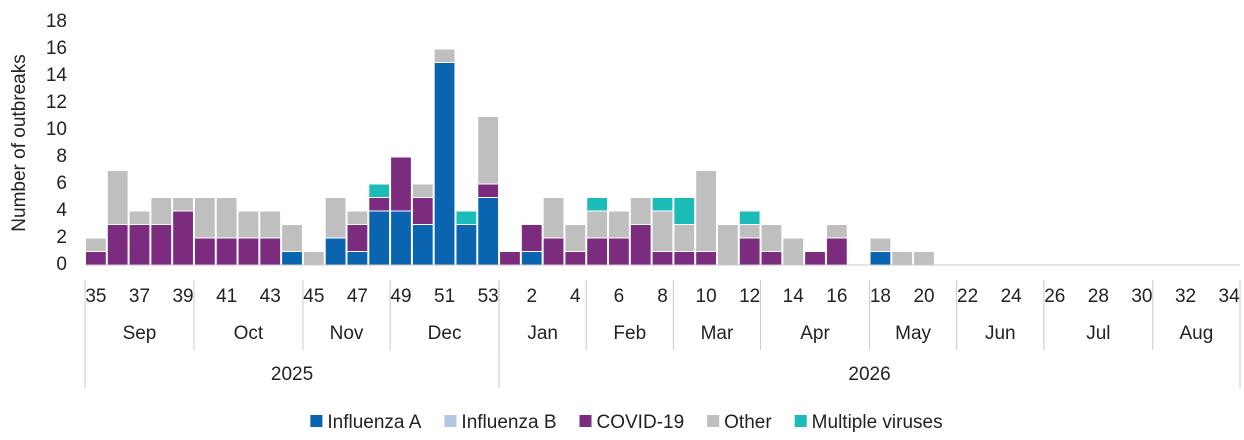  What do you see at coordinates (400, 296) in the screenshot?
I see `x-tick-label: 49` at bounding box center [400, 296].